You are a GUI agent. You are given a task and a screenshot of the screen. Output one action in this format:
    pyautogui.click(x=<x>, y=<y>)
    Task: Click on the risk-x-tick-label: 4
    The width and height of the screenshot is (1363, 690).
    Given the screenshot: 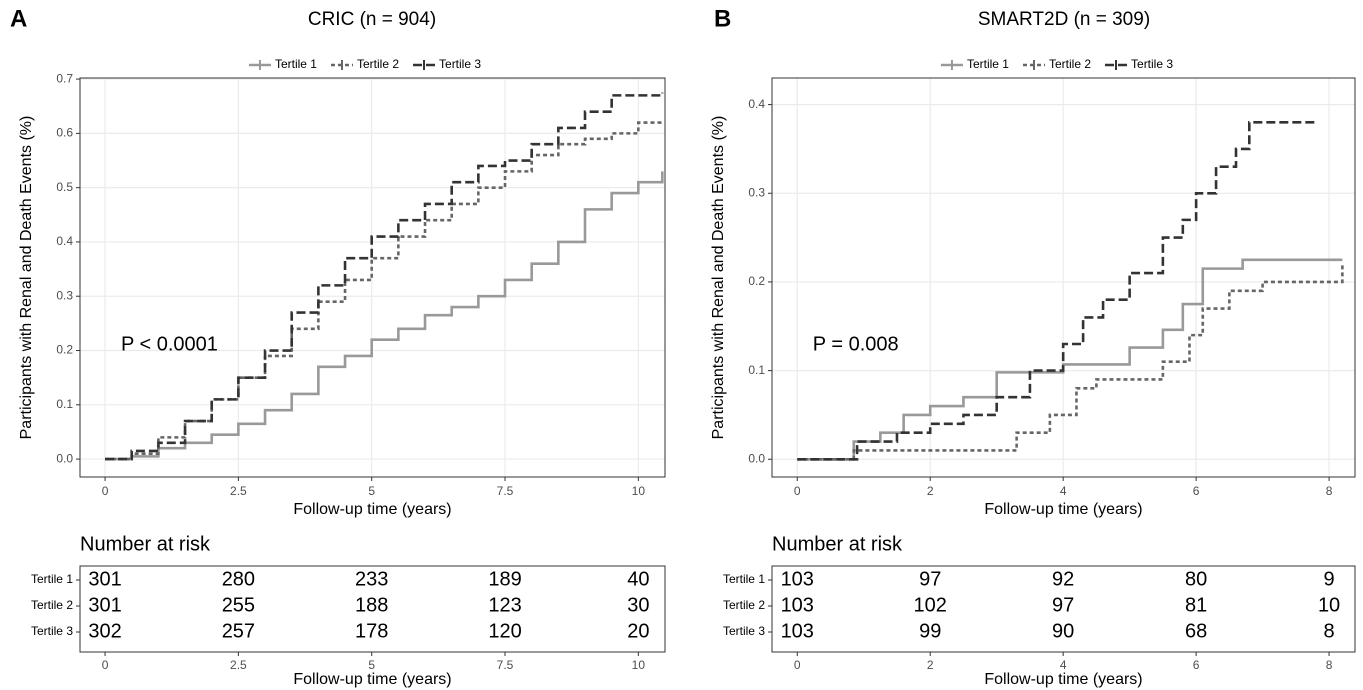 What is the action you would take?
    pyautogui.click(x=1063, y=665)
    